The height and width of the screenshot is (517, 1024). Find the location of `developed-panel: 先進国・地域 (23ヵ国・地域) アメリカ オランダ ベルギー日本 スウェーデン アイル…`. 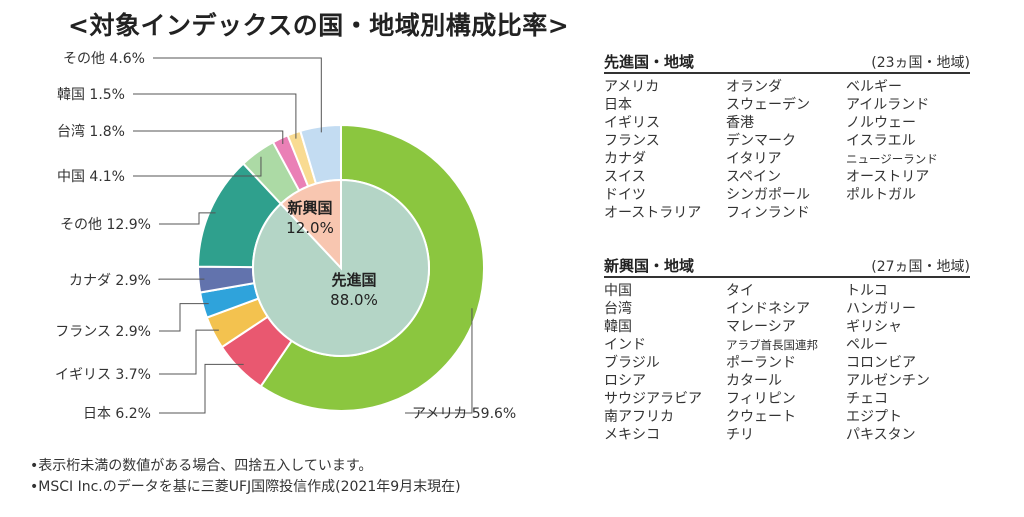

developed-panel: 先進国・地域 (23ヵ国・地域) アメリカ オランダ ベルギー日本 スウェーデン アイル… is located at coordinates (787, 136).